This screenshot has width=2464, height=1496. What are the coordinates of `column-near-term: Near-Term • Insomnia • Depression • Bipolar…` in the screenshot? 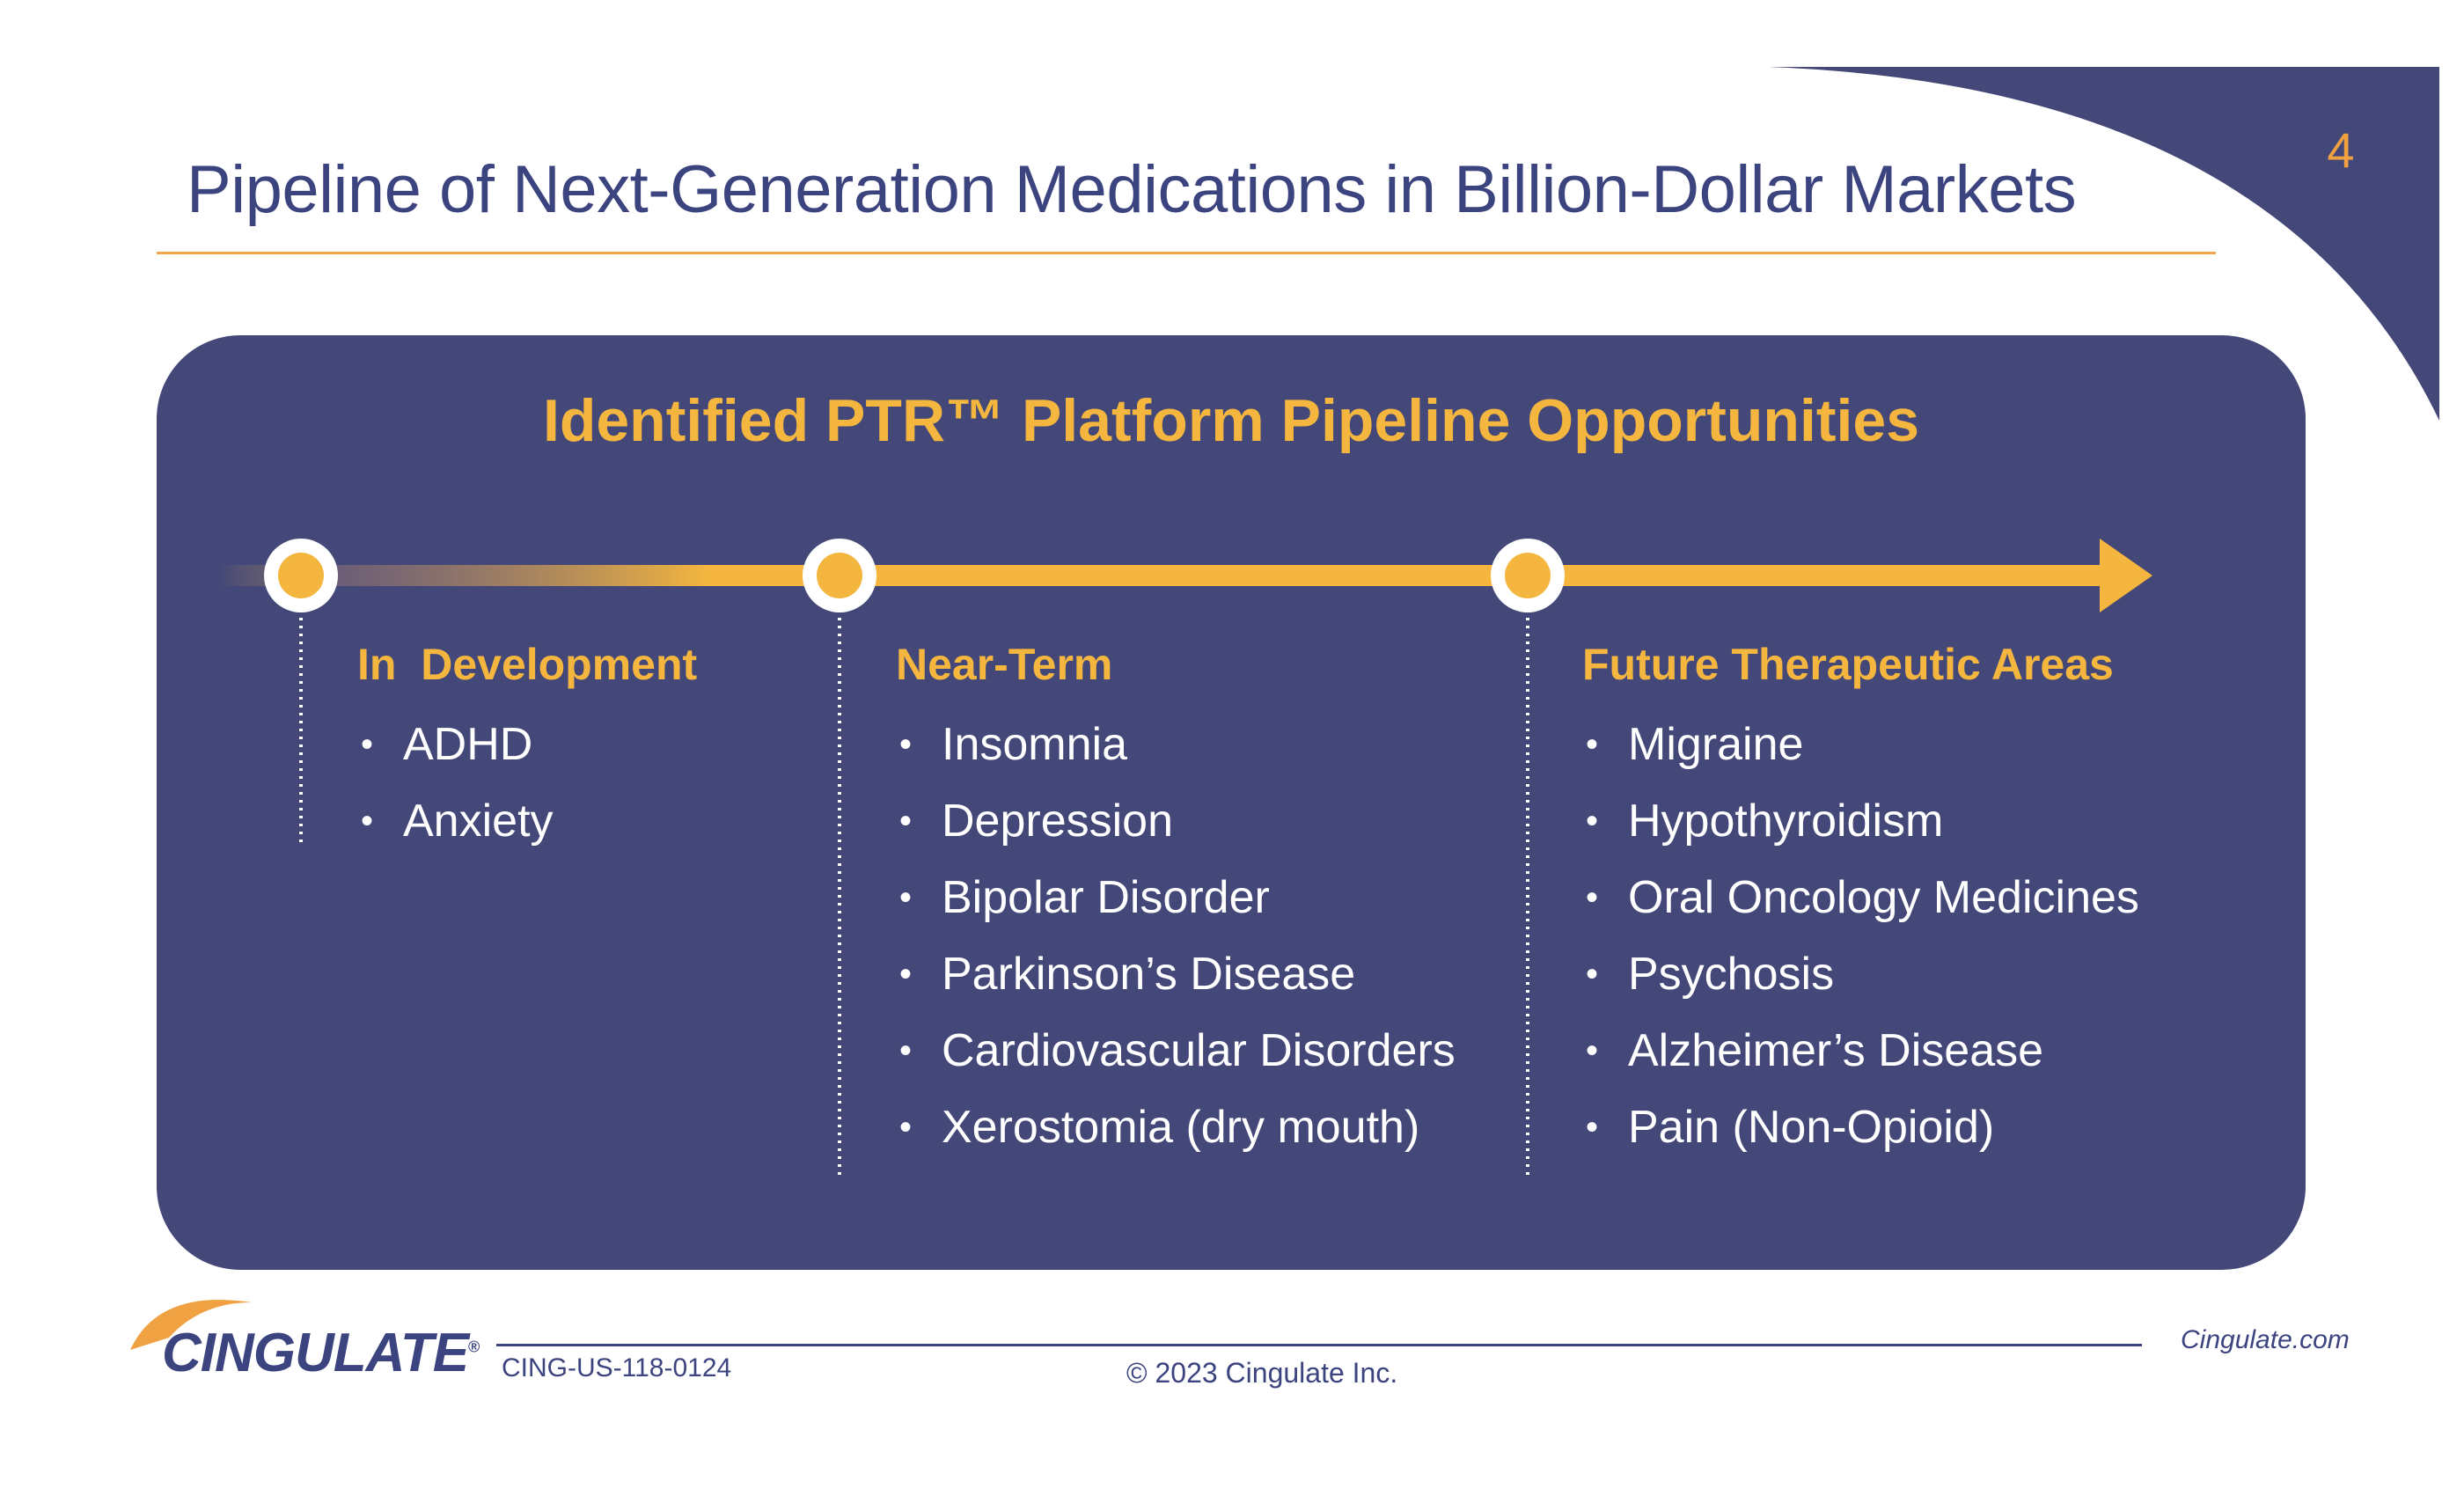 It's located at (1176, 904).